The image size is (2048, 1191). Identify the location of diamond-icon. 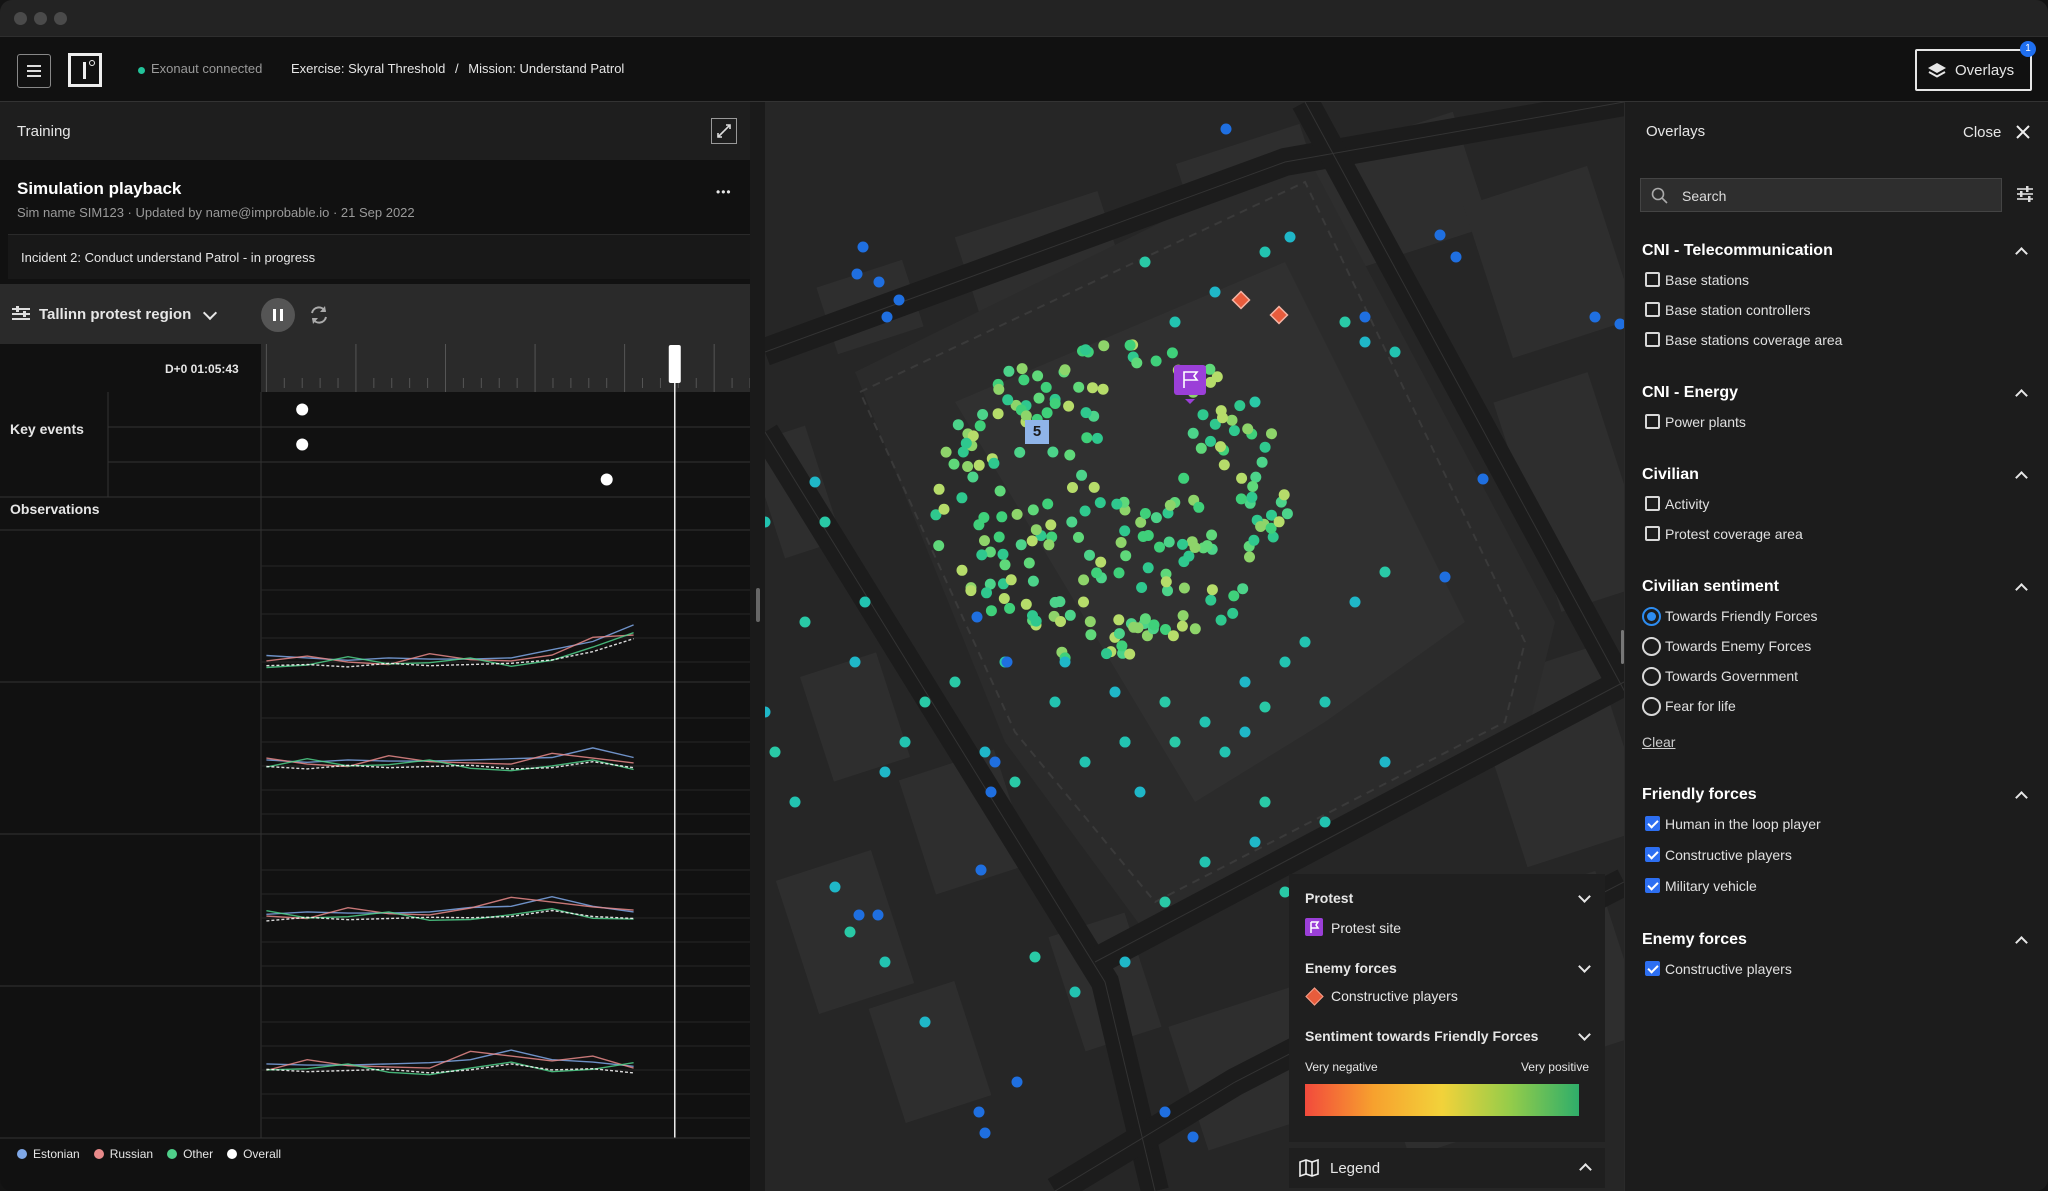
(1314, 996).